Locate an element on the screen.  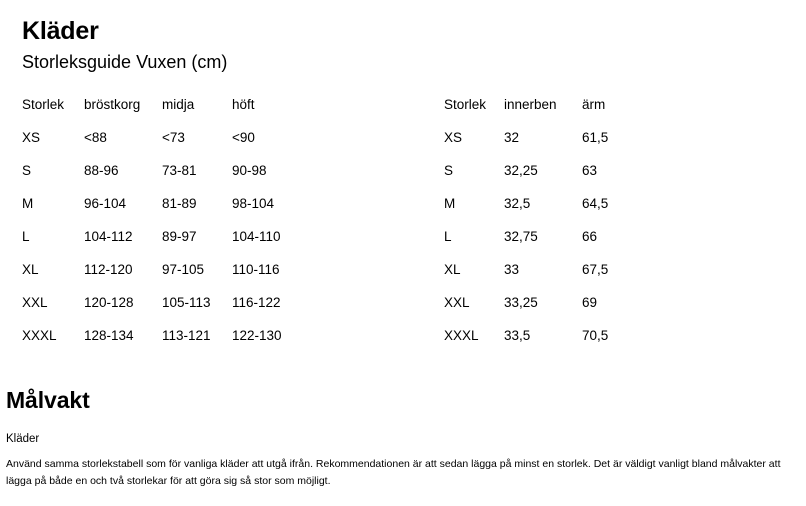
table-header: Storlek bröstkorg midja höft is located at coordinates (172, 104).